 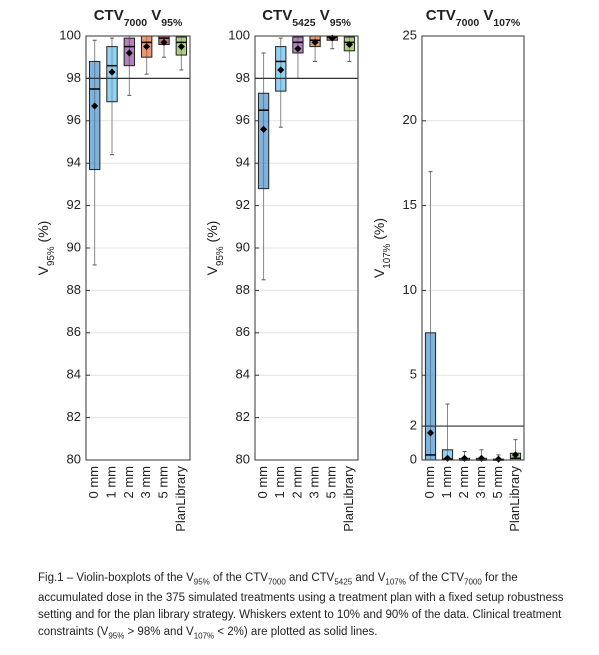 What do you see at coordinates (410, 34) in the screenshot?
I see `y-tick-label: 25` at bounding box center [410, 34].